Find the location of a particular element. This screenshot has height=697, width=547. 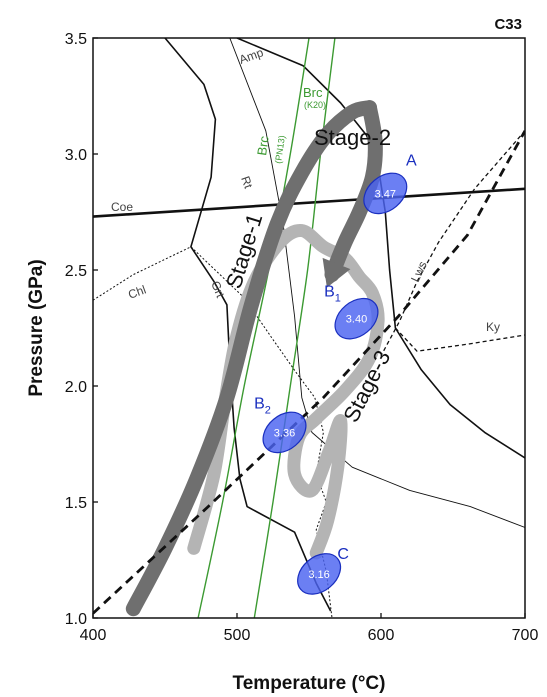

boundary-coe is located at coordinates (309, 202).